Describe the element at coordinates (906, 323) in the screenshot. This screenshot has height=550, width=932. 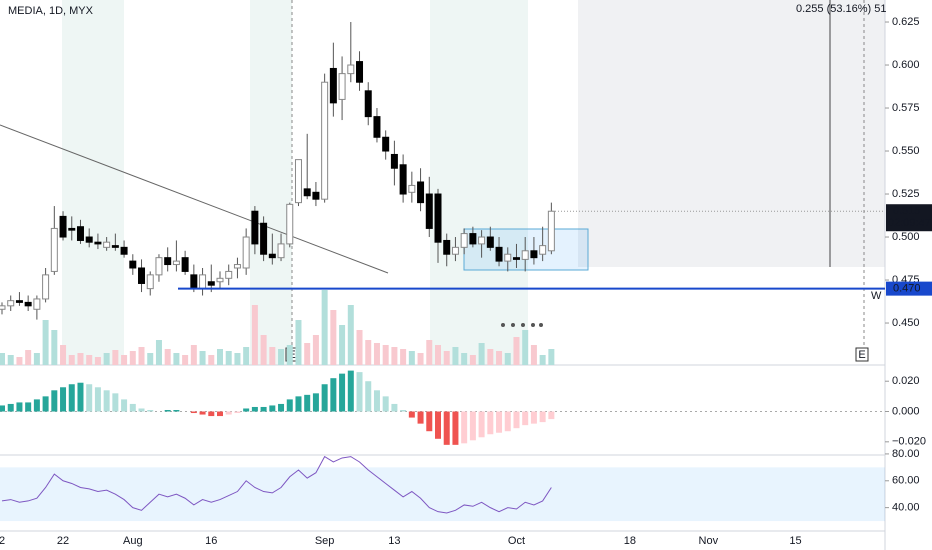
I see `y-tick-label: 0.450` at that location.